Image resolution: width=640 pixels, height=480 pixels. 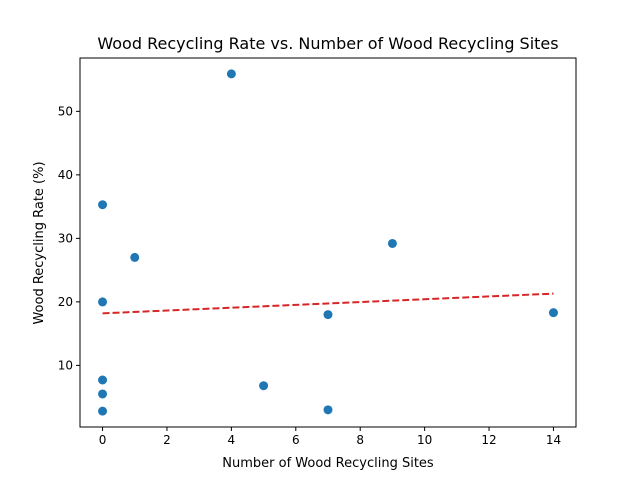 I want to click on x-tick-label: 6, so click(x=296, y=440).